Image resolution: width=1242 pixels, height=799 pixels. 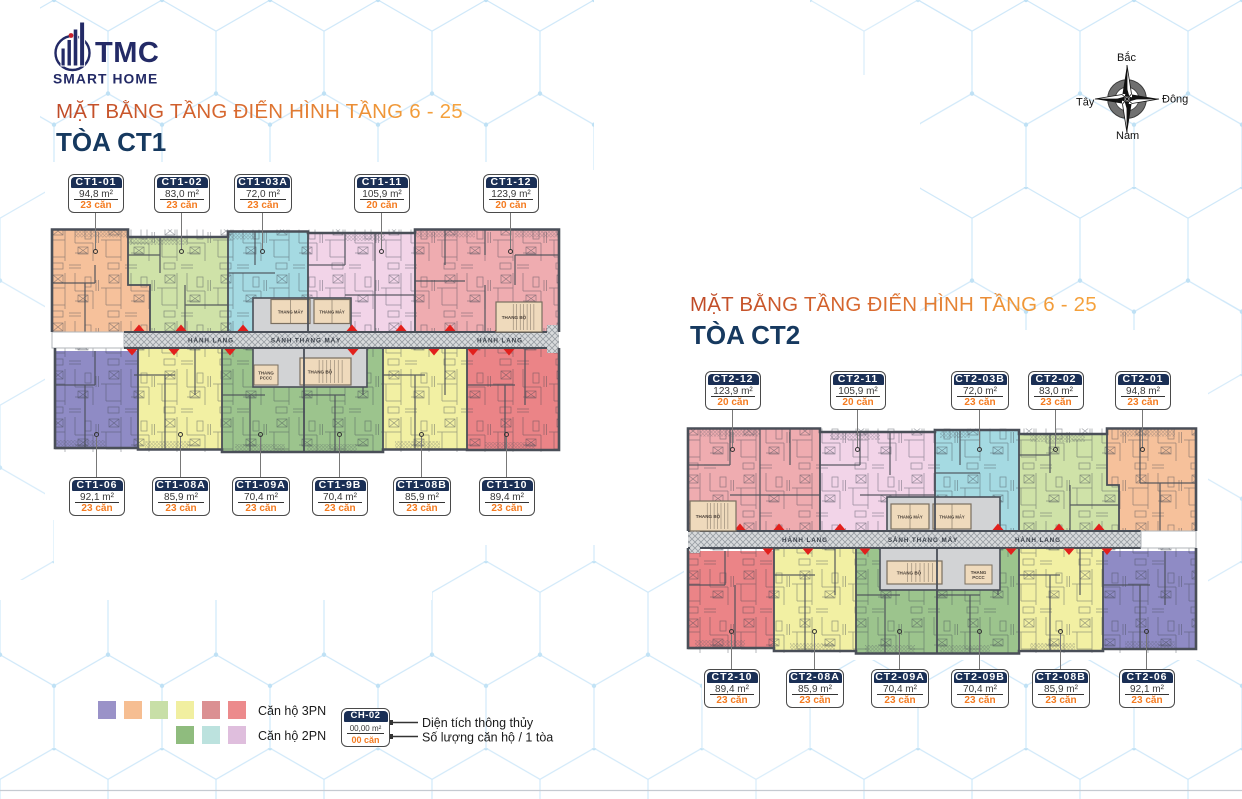 What do you see at coordinates (127, 53) in the screenshot?
I see `svg-text: TMC` at bounding box center [127, 53].